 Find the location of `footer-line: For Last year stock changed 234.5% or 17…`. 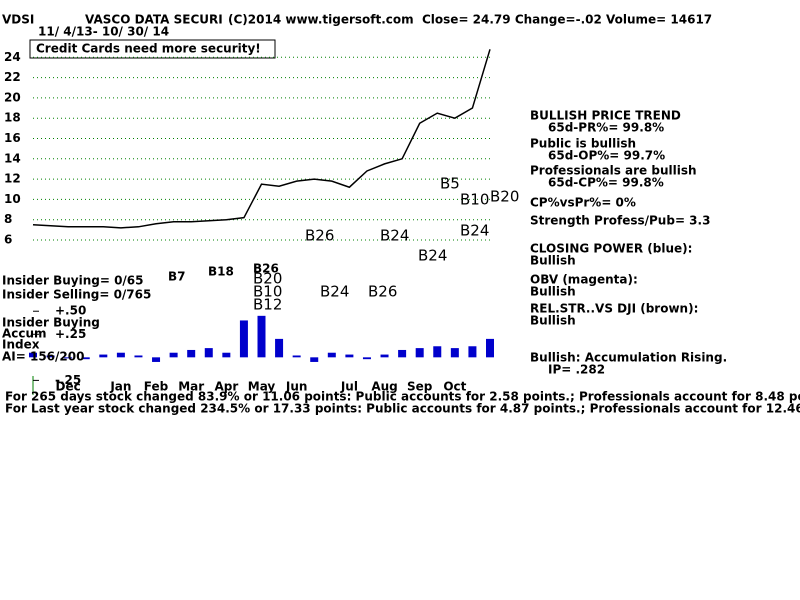

footer-line: For Last year stock changed 234.5% or 17… is located at coordinates (402, 409).